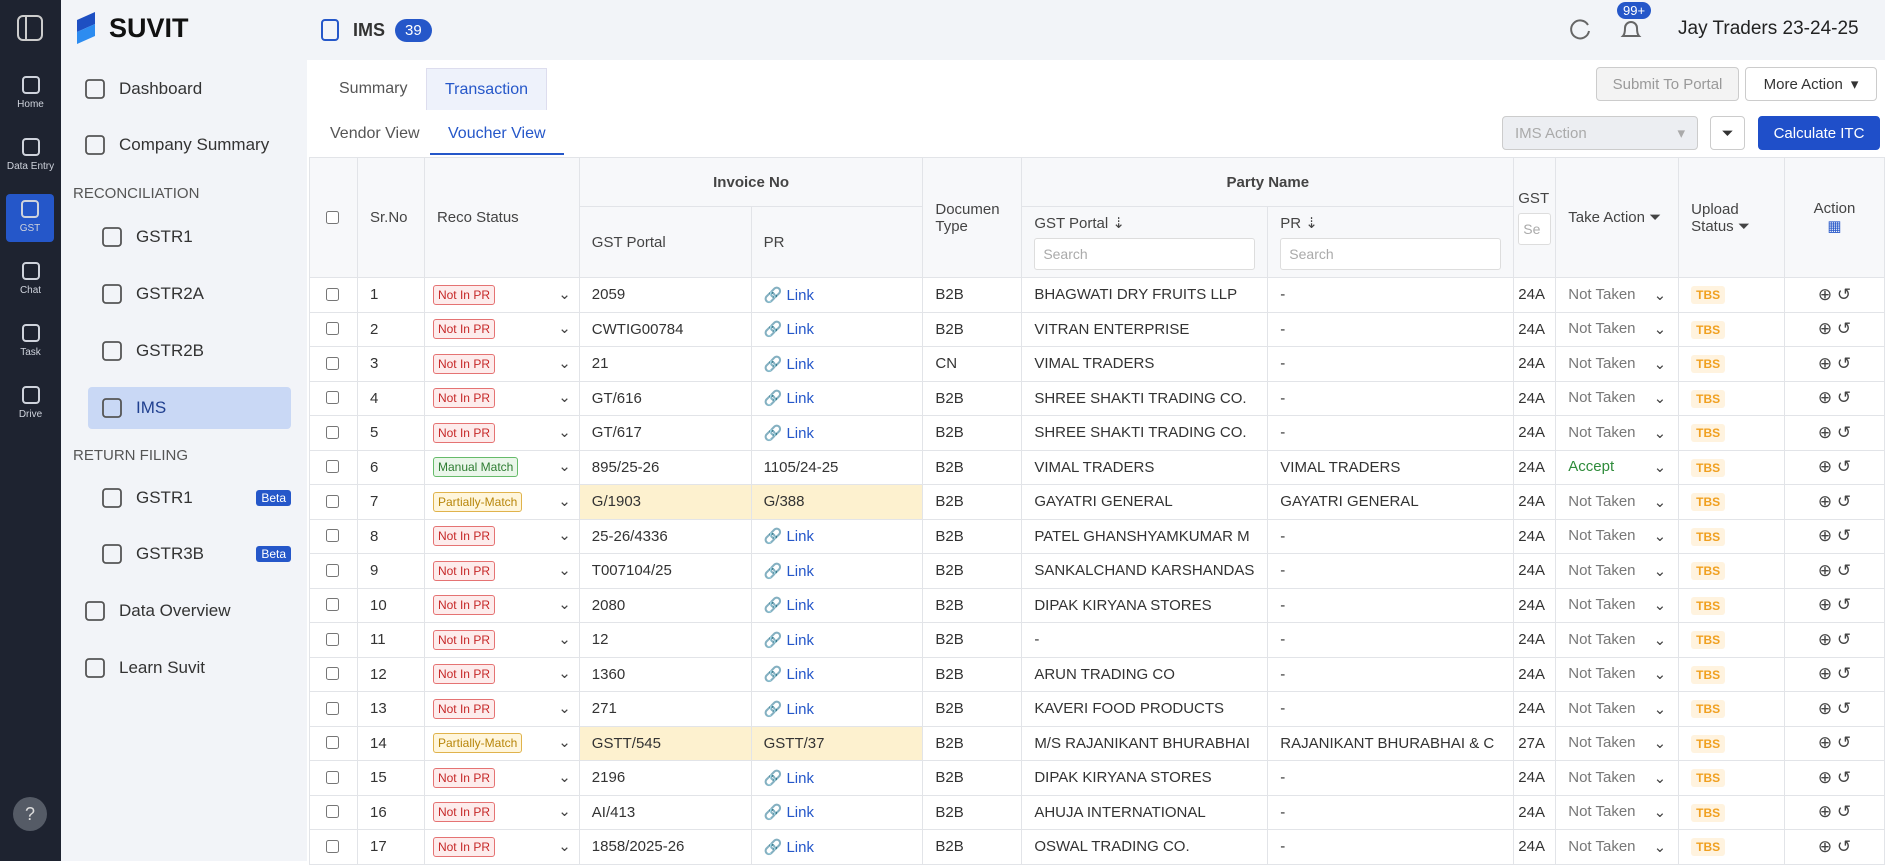 The width and height of the screenshot is (1885, 865). Describe the element at coordinates (189, 351) in the screenshot. I see `nav-item: GSTR2B` at that location.